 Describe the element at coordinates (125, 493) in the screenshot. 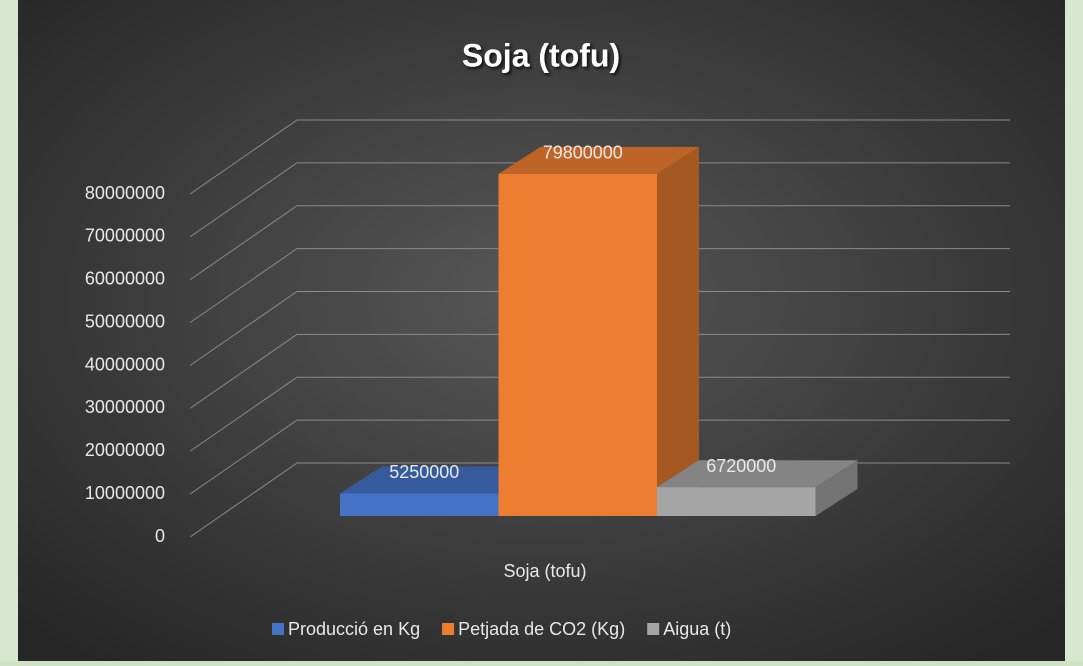

I see `y-tick-label: 10000000` at that location.